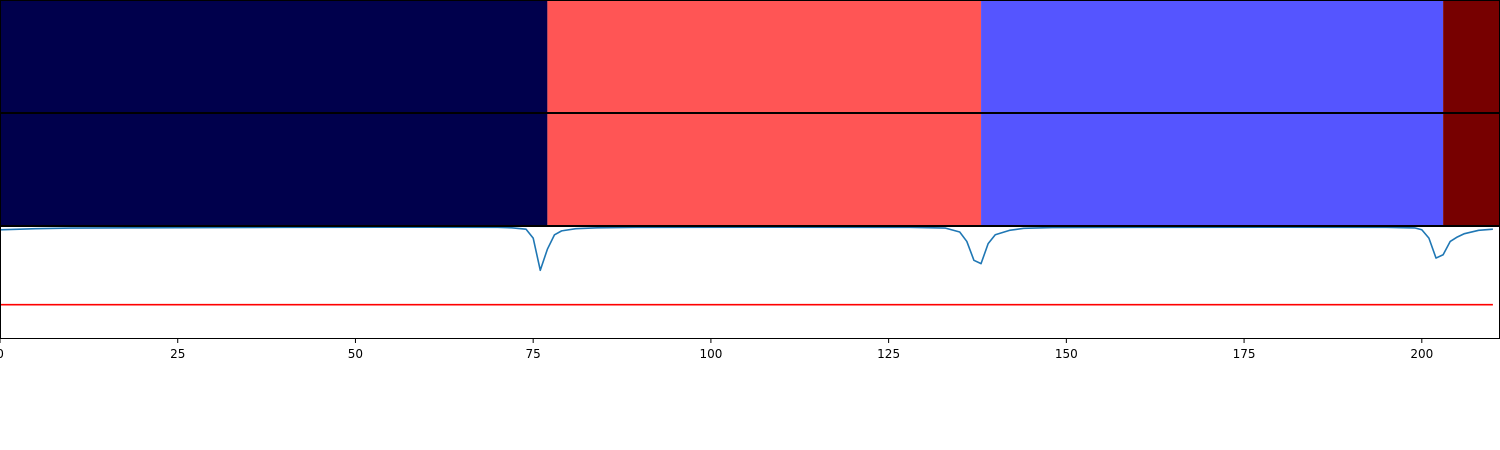  What do you see at coordinates (1244, 354) in the screenshot?
I see `x-tick-label-175: 175` at bounding box center [1244, 354].